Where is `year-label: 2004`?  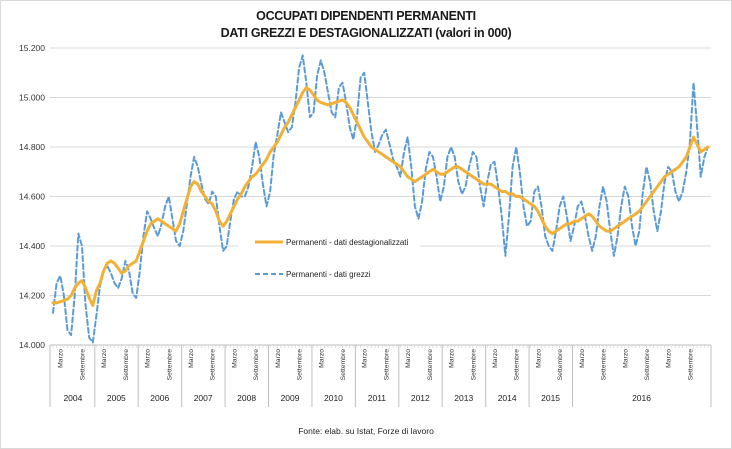 year-label: 2004 is located at coordinates (72, 398).